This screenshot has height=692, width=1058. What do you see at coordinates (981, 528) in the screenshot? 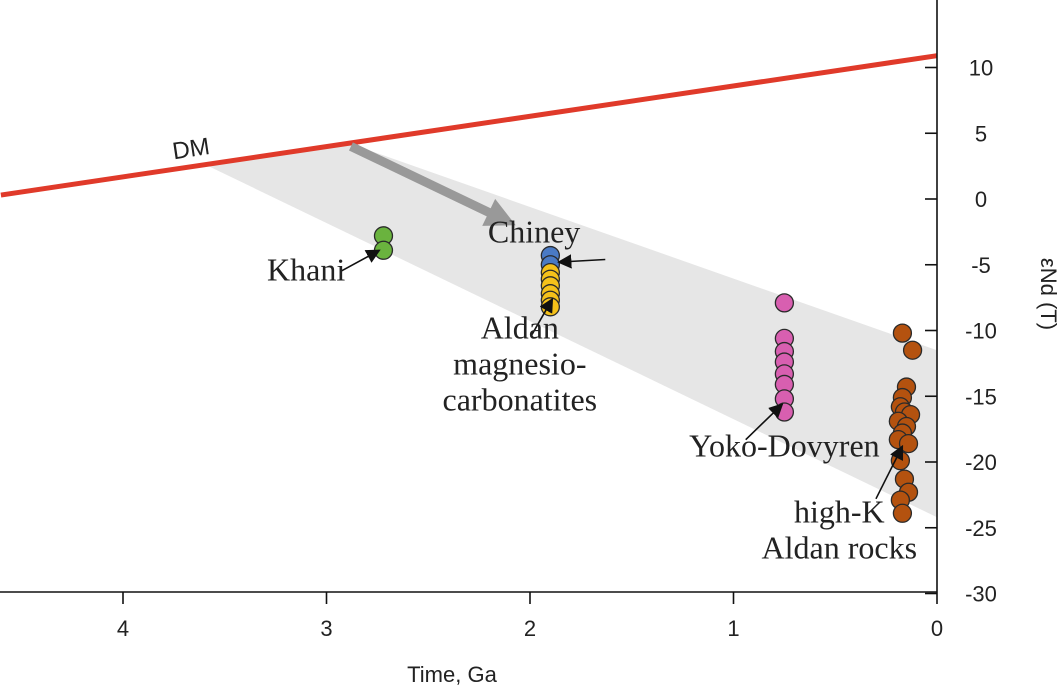
I see `y-tick-label: -25` at bounding box center [981, 528].